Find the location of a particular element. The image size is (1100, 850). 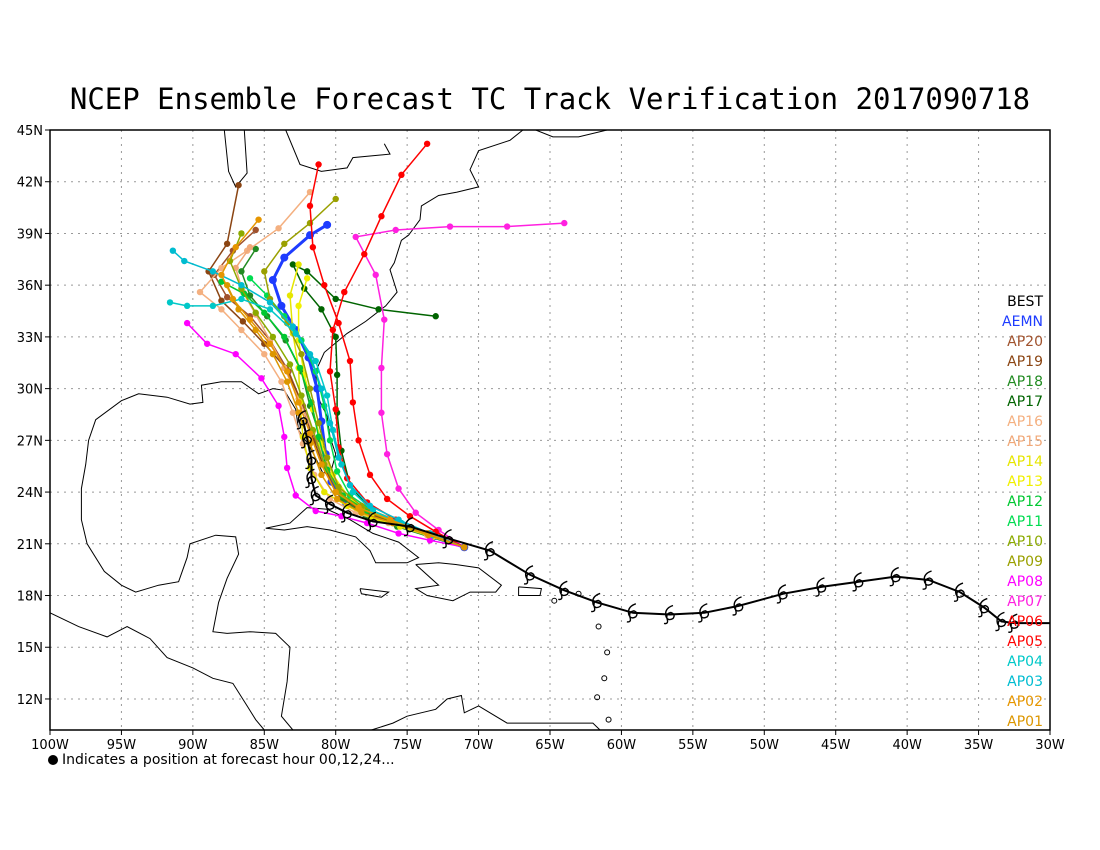

legend-item-ap04: AP04 is located at coordinates (1025, 662).